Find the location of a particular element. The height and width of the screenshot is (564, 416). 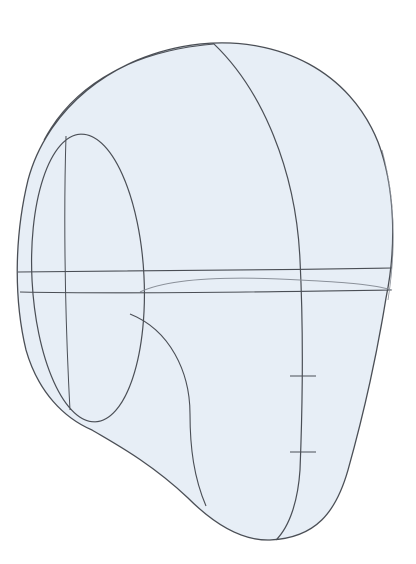

jaw-curve is located at coordinates (168, 410).